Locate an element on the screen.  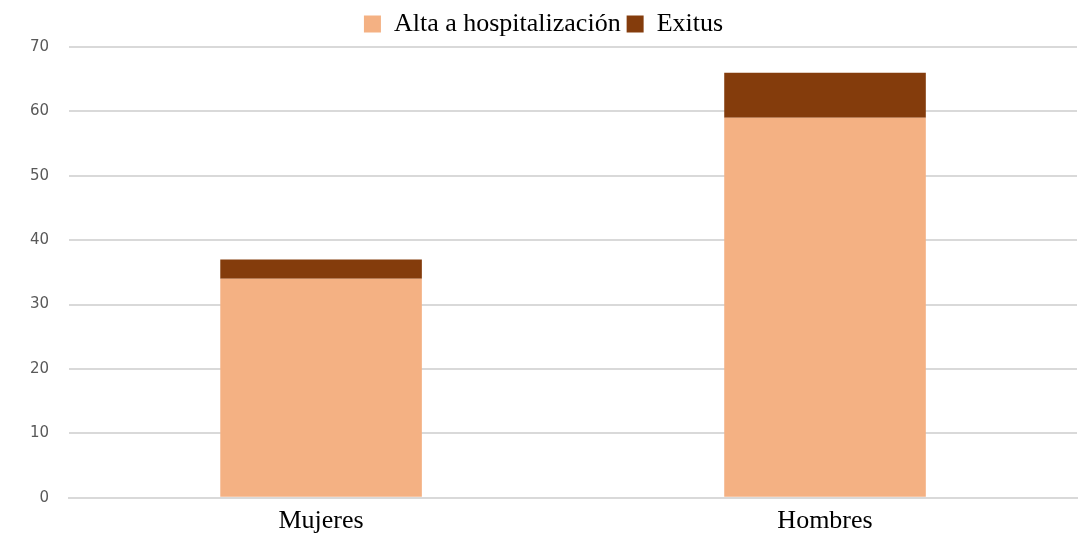
y-tick-label: 70 is located at coordinates (39, 45).